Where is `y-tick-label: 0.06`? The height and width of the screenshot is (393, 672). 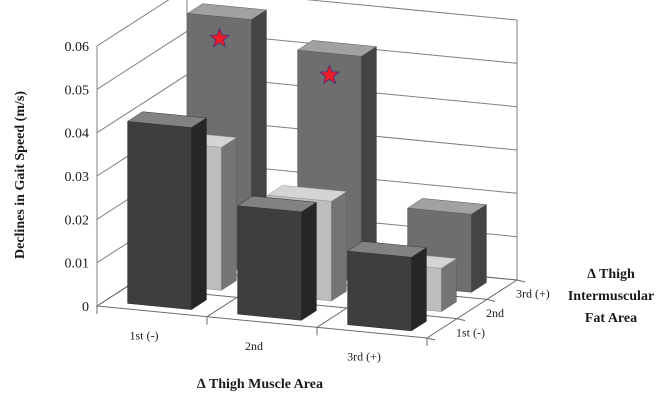
y-tick-label: 0.06 is located at coordinates (77, 47).